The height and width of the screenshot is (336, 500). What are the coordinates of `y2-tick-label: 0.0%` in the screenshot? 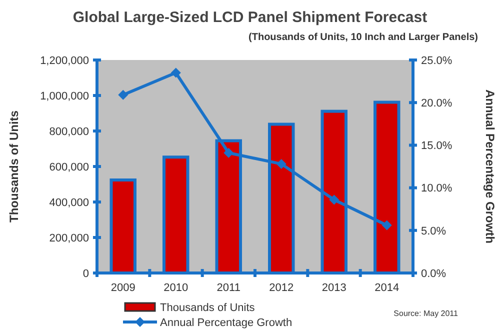 It's located at (433, 274).